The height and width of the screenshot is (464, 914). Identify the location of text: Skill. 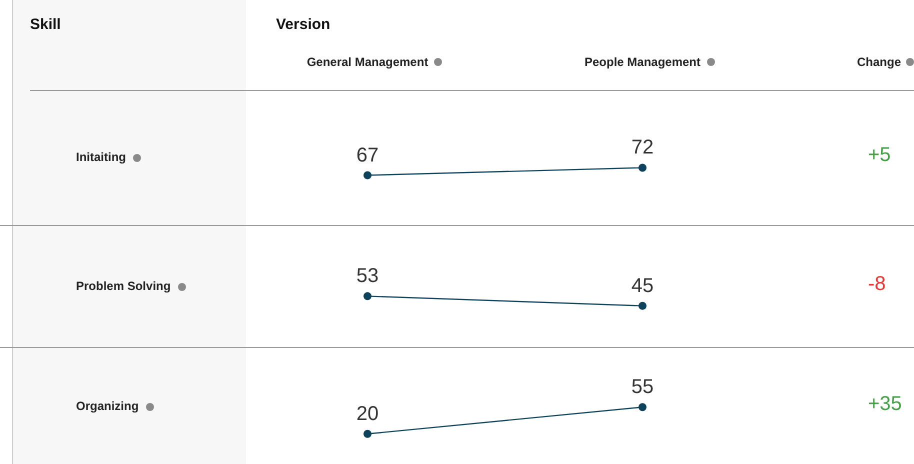
(45, 24).